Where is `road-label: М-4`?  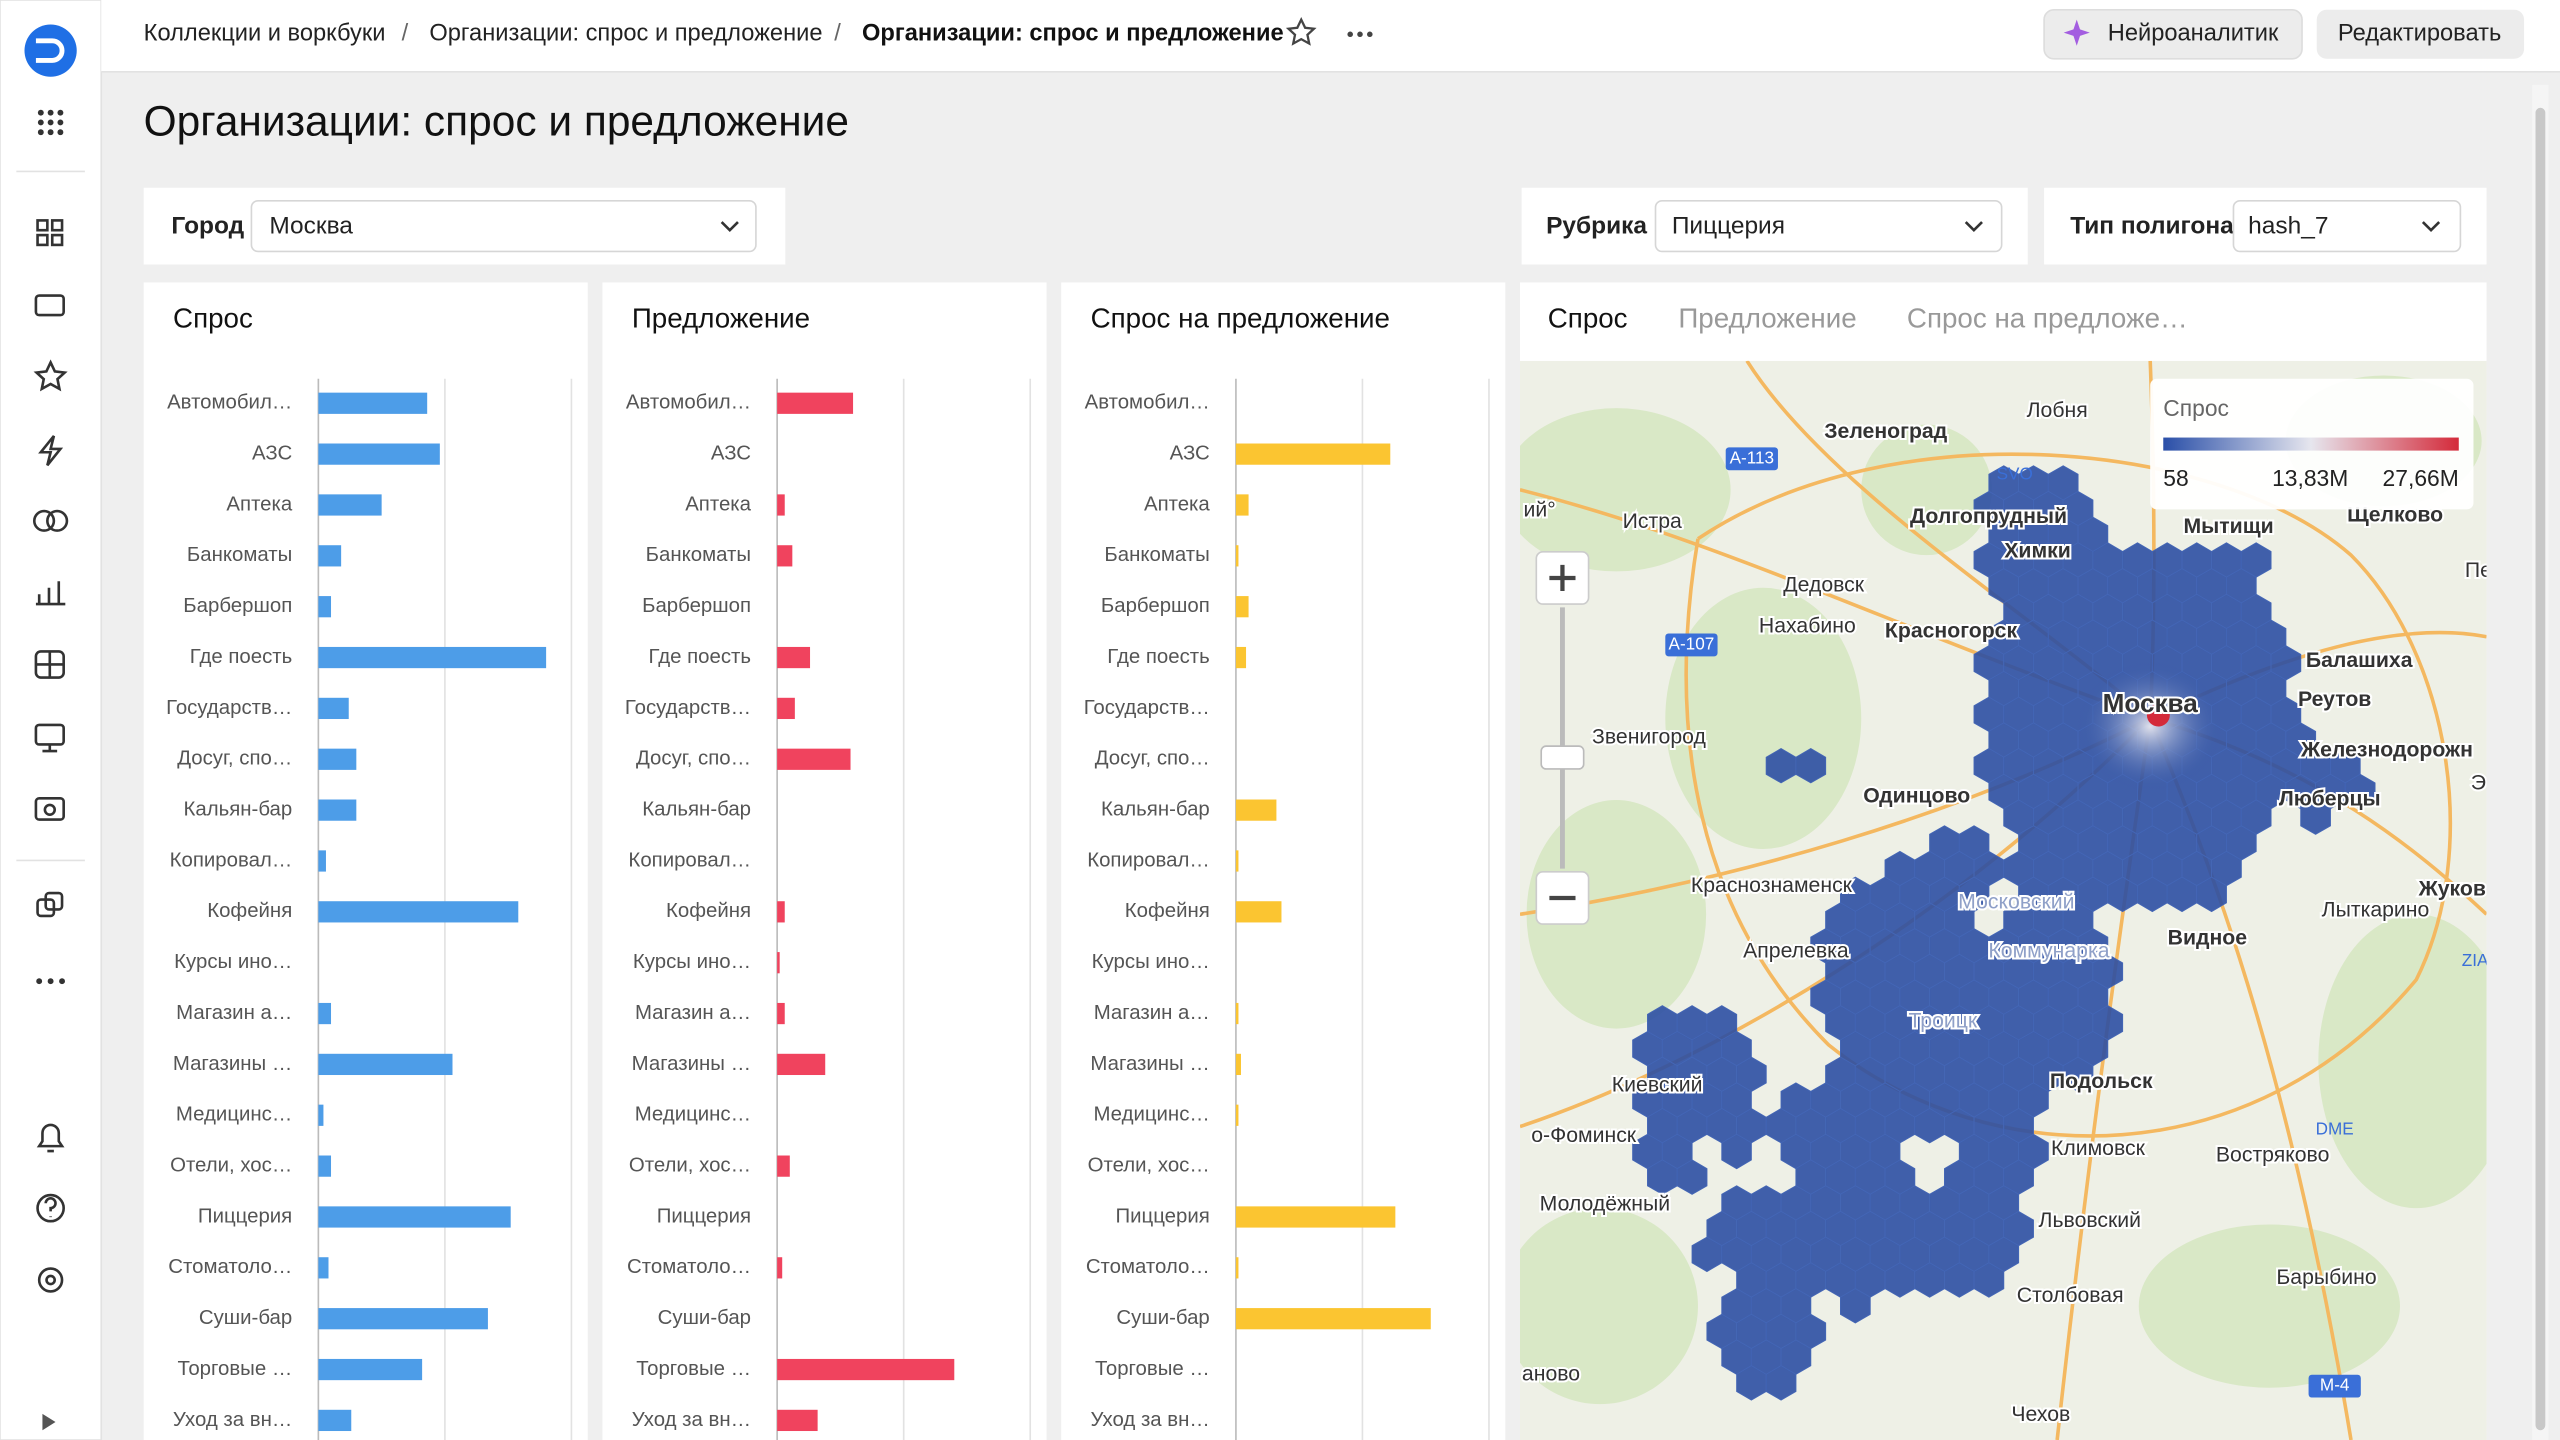
road-label: М-4 is located at coordinates (2335, 1385).